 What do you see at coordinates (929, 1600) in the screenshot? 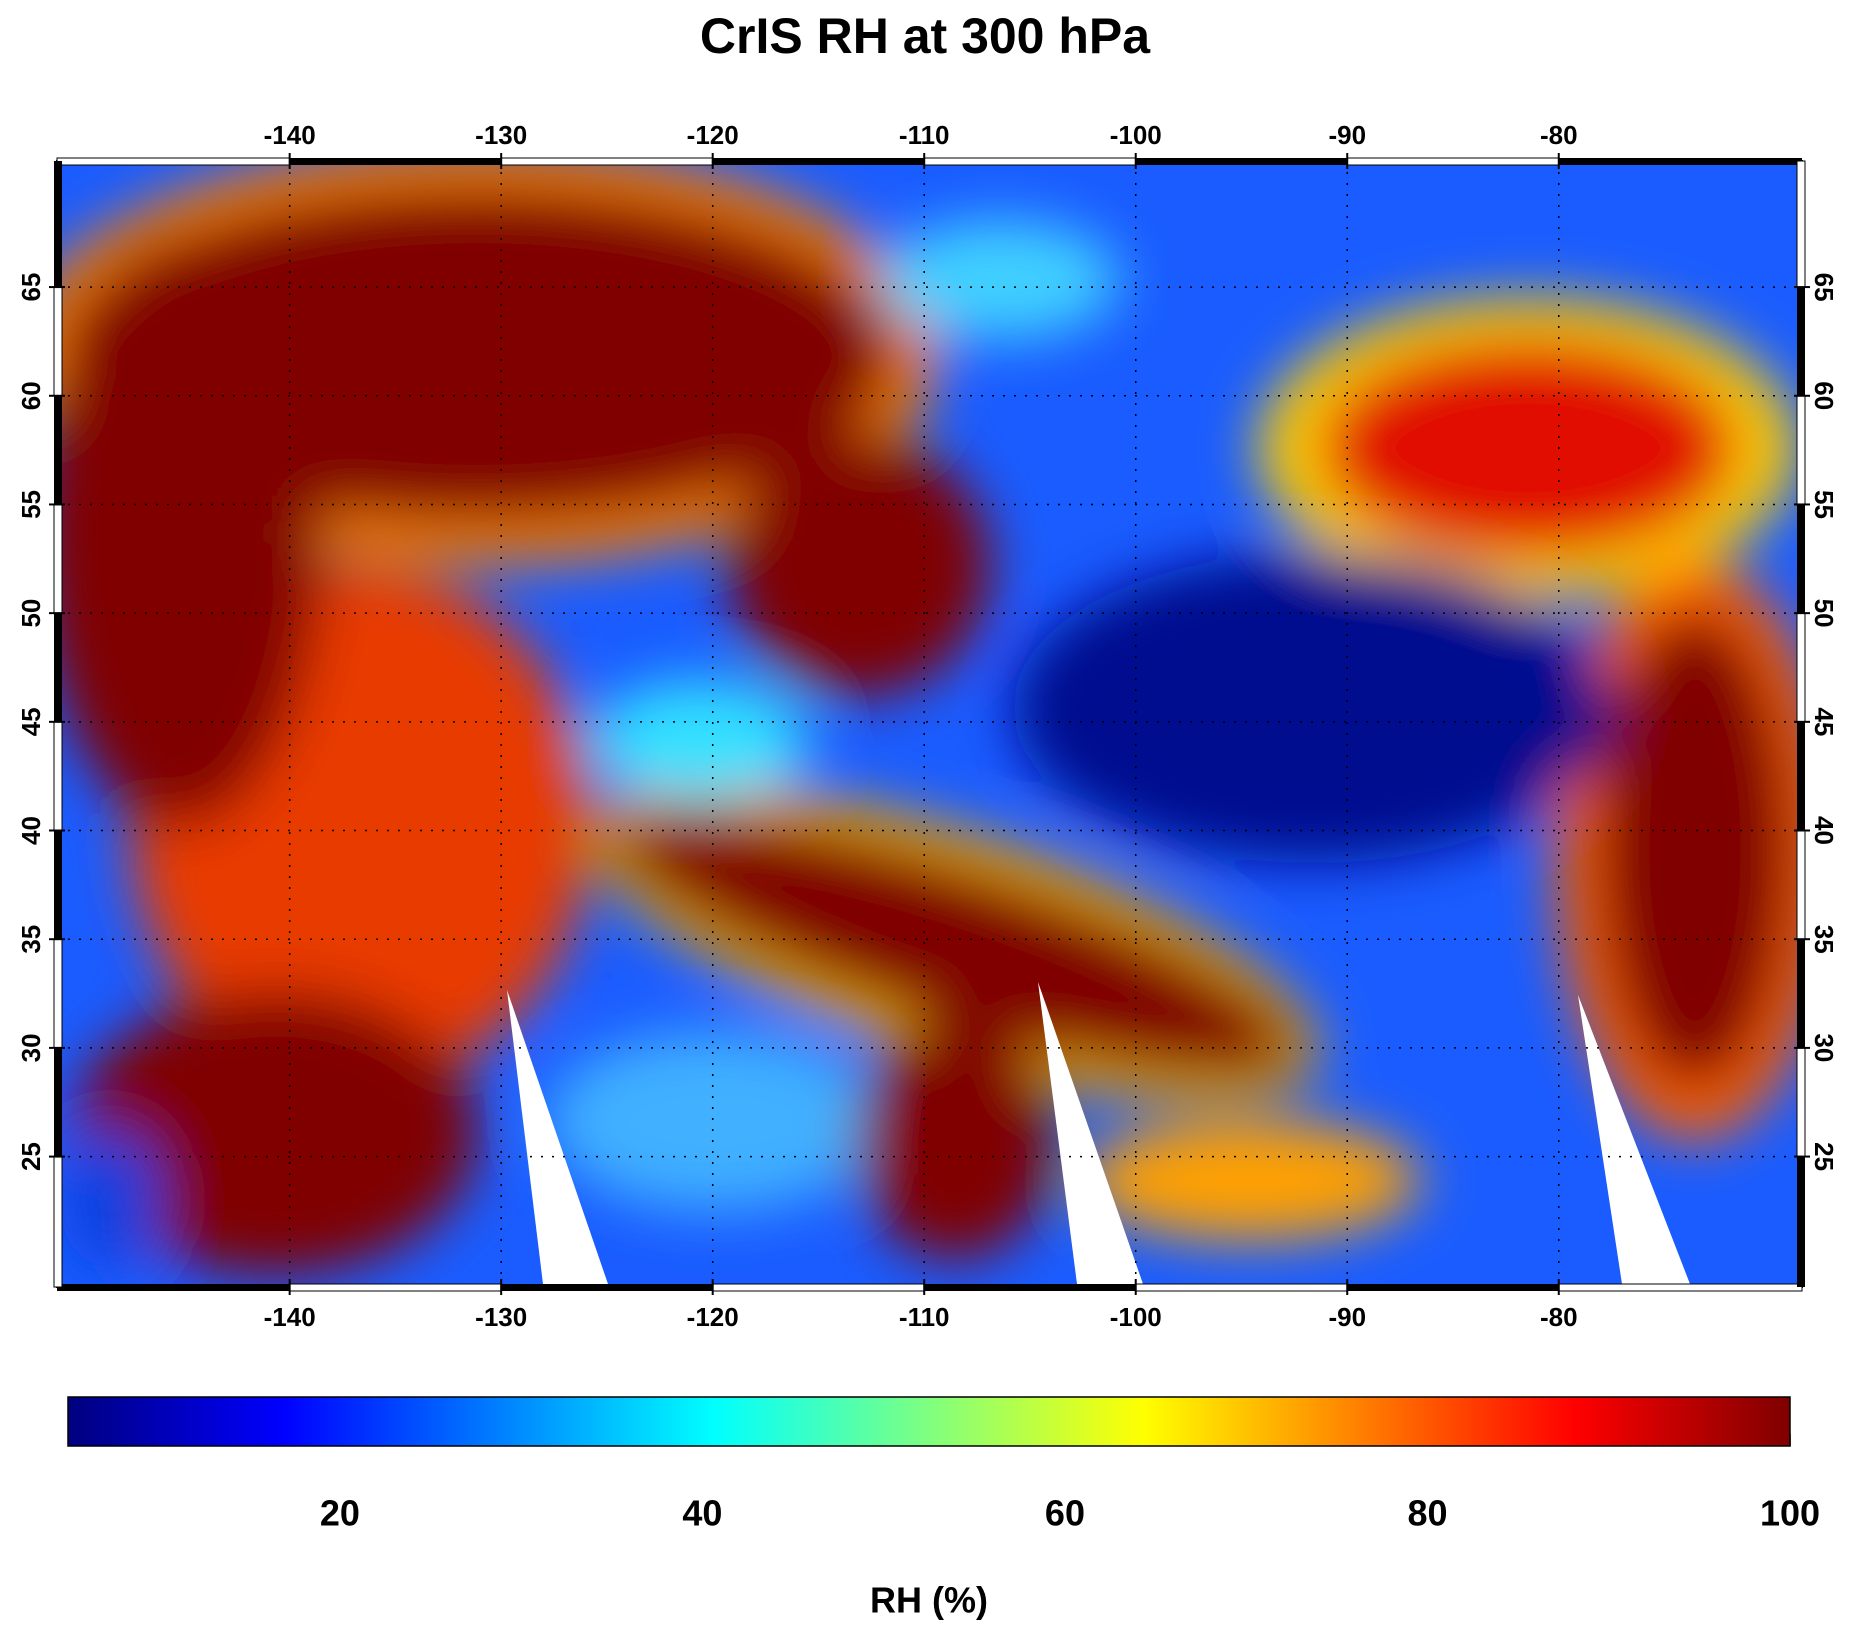
I see `colorbar-label: RH (%)` at bounding box center [929, 1600].